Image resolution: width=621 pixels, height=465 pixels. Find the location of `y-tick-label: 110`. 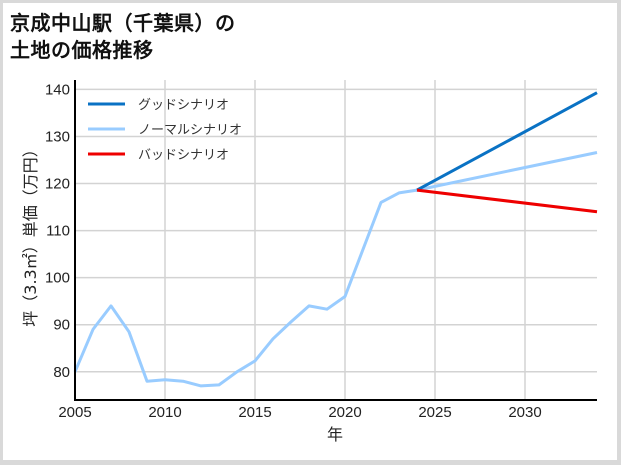

y-tick-label: 110 is located at coordinates (58, 231).